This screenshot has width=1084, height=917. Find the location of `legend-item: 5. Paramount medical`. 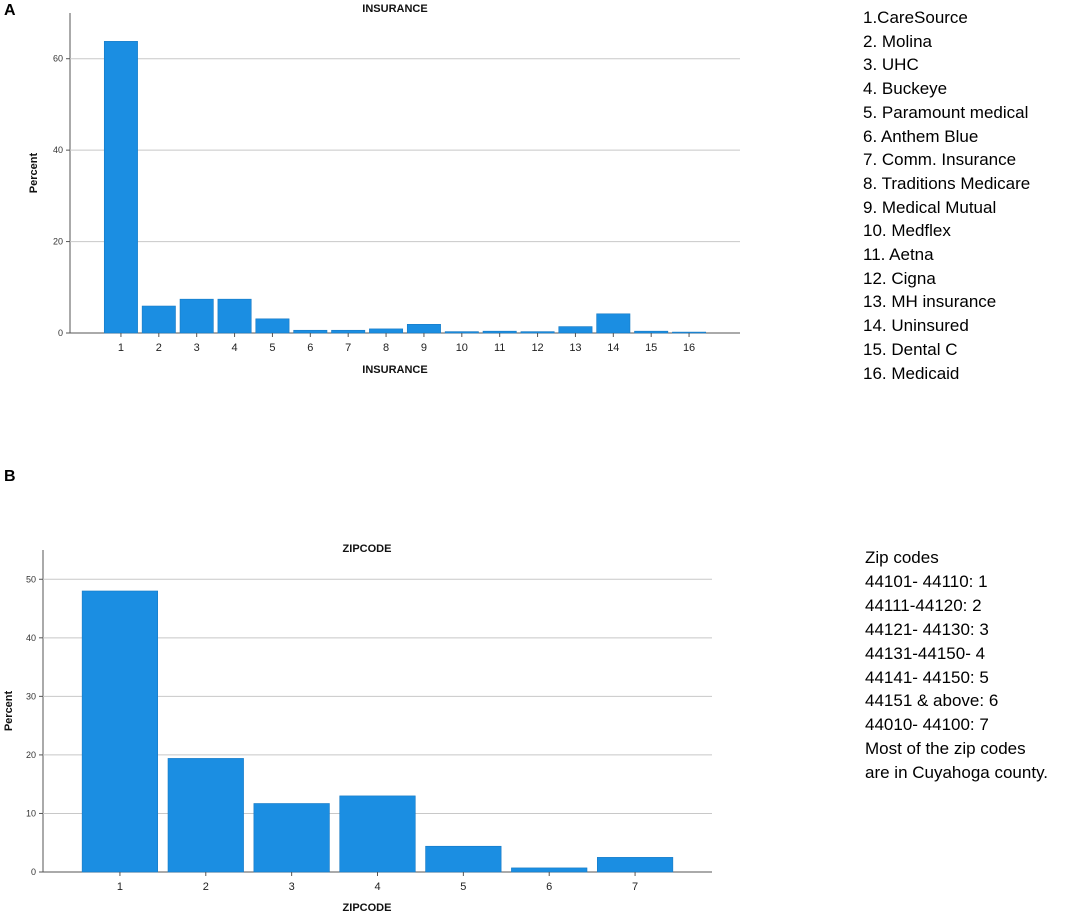

legend-item: 5. Paramount medical is located at coordinates (946, 112).